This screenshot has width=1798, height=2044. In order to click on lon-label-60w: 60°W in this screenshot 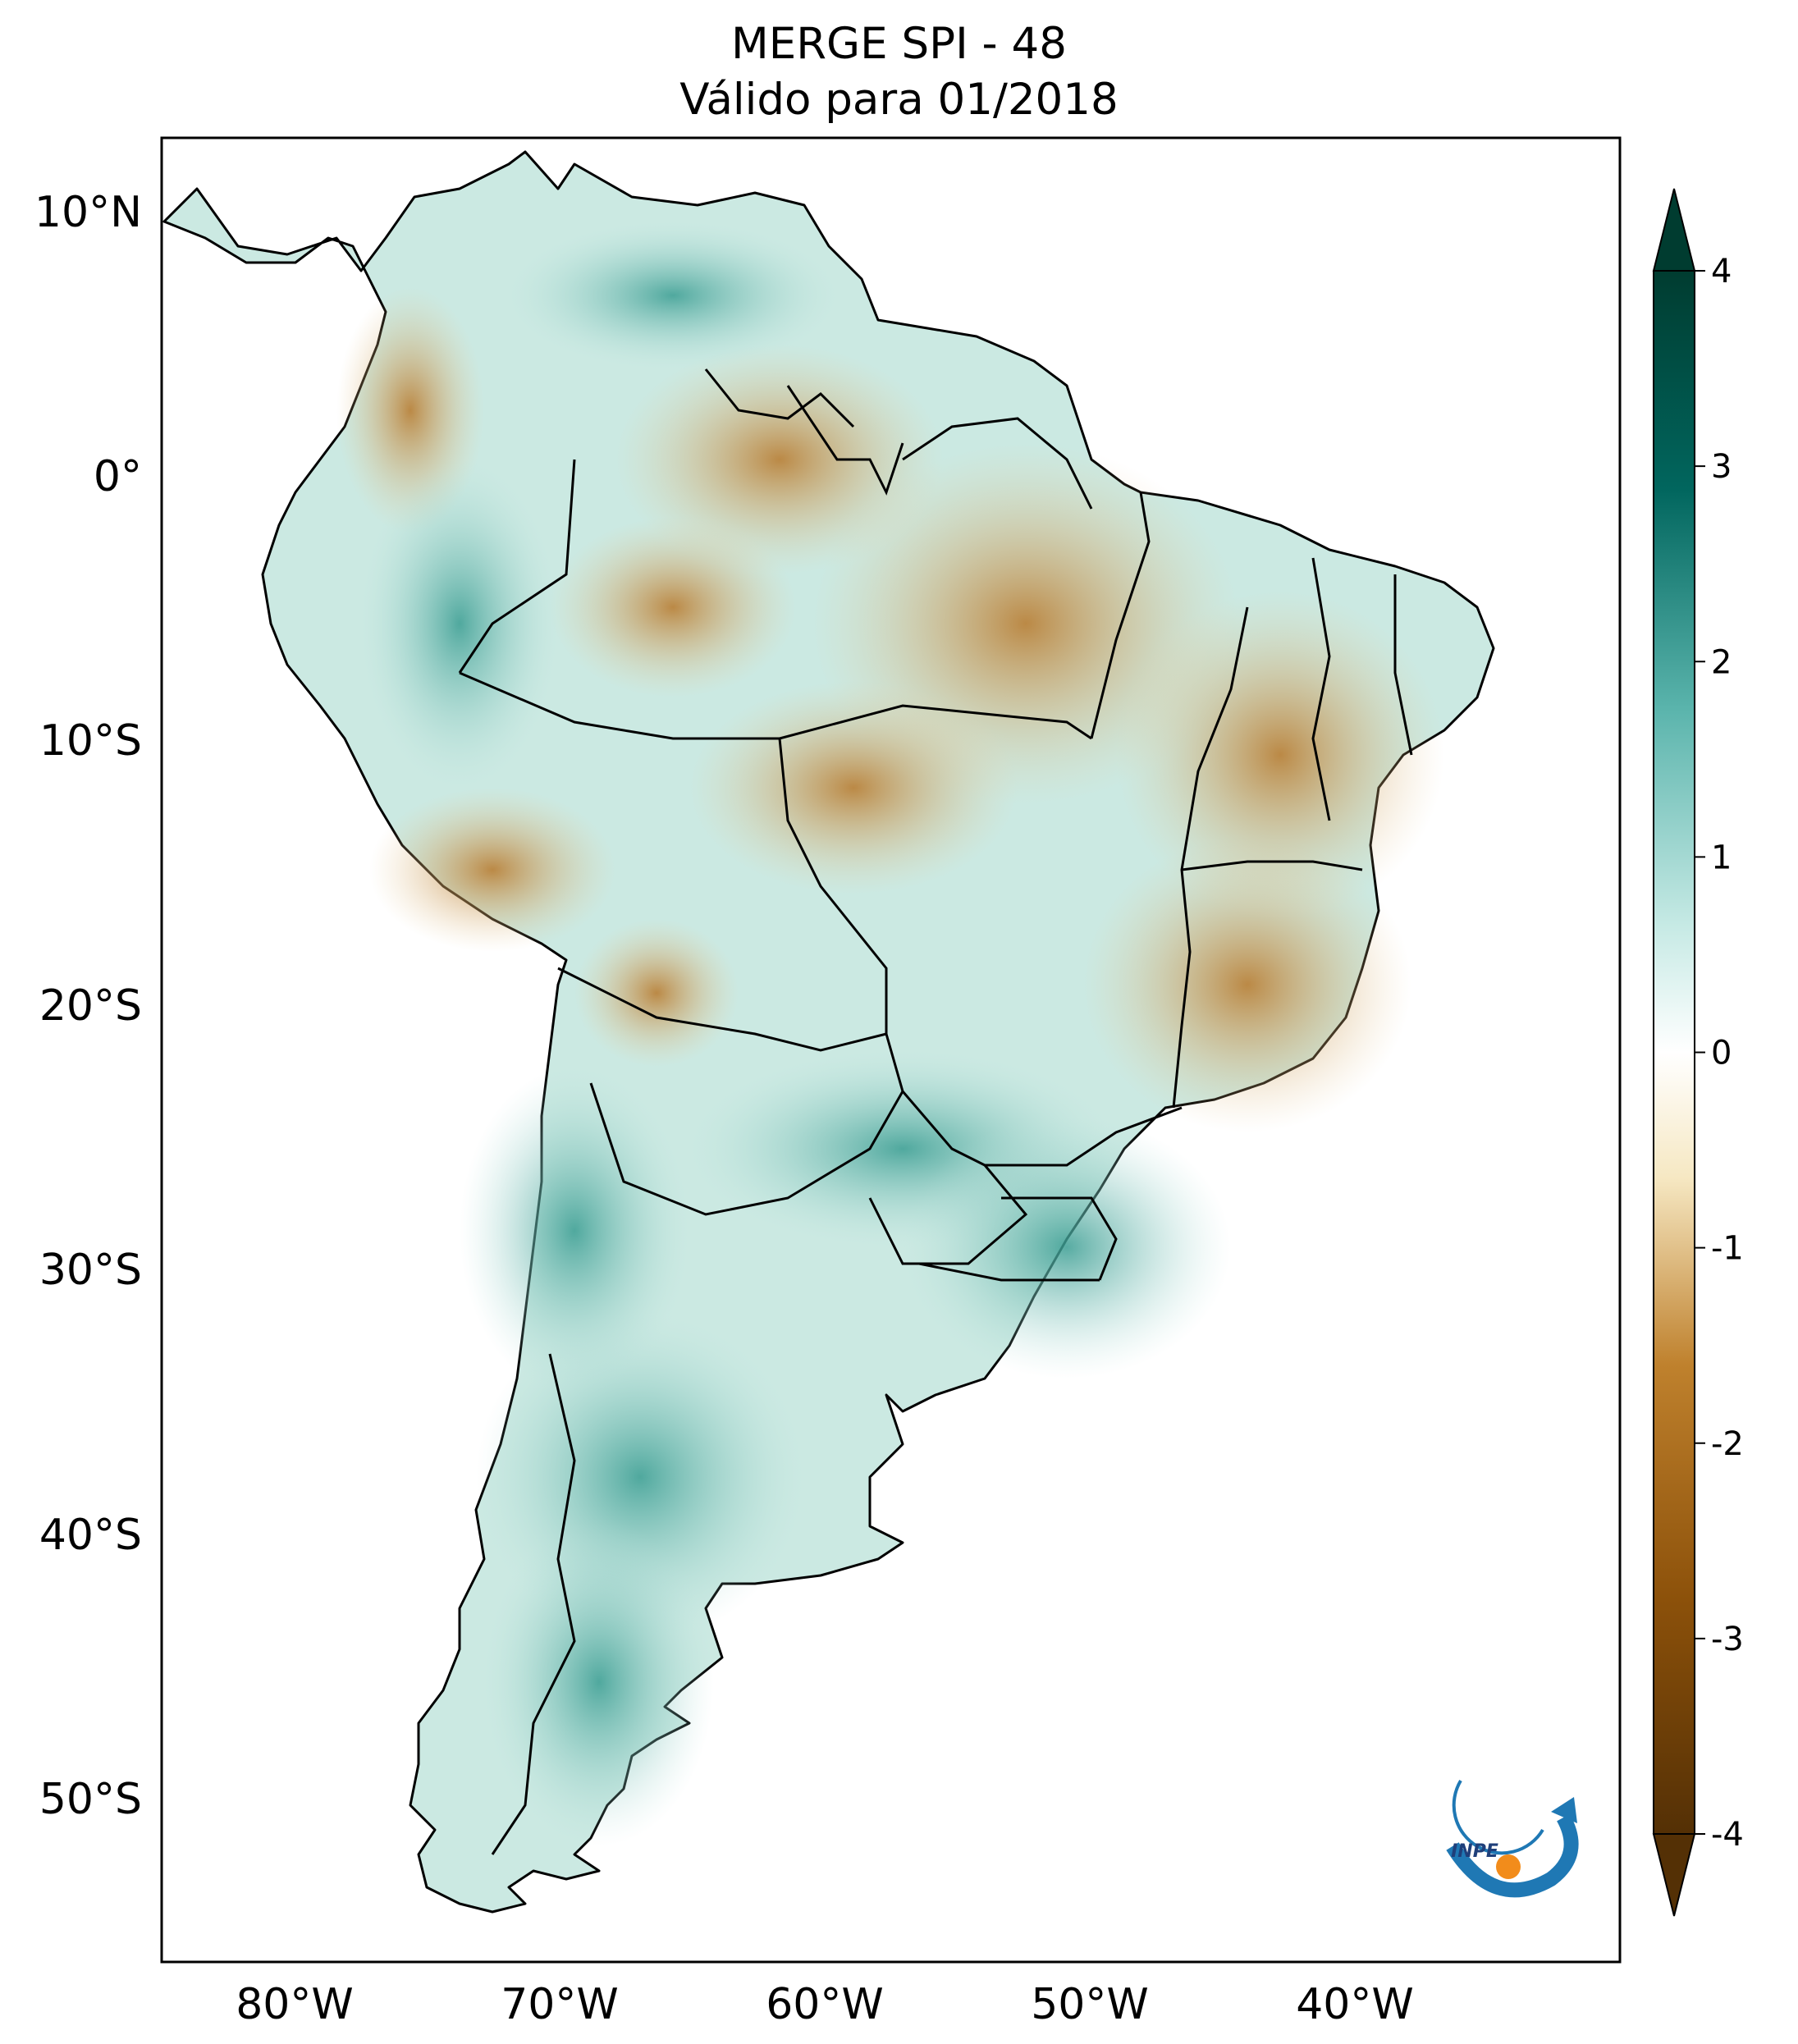, I will do `click(825, 2005)`.